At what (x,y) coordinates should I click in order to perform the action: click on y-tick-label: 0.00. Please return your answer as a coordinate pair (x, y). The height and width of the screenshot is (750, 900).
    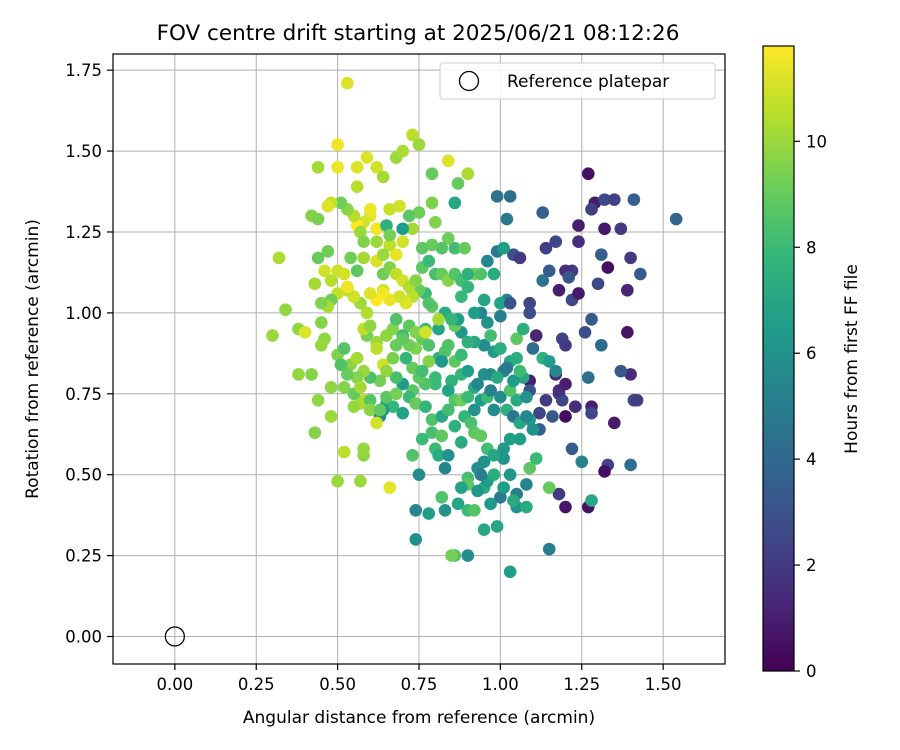
    Looking at the image, I should click on (83, 636).